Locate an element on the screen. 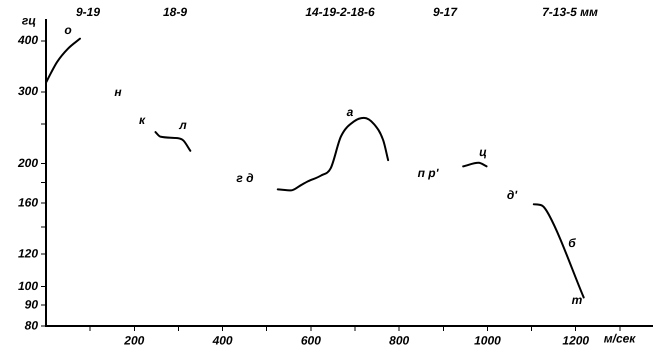  y-tick-label: 120 is located at coordinates (28, 253).